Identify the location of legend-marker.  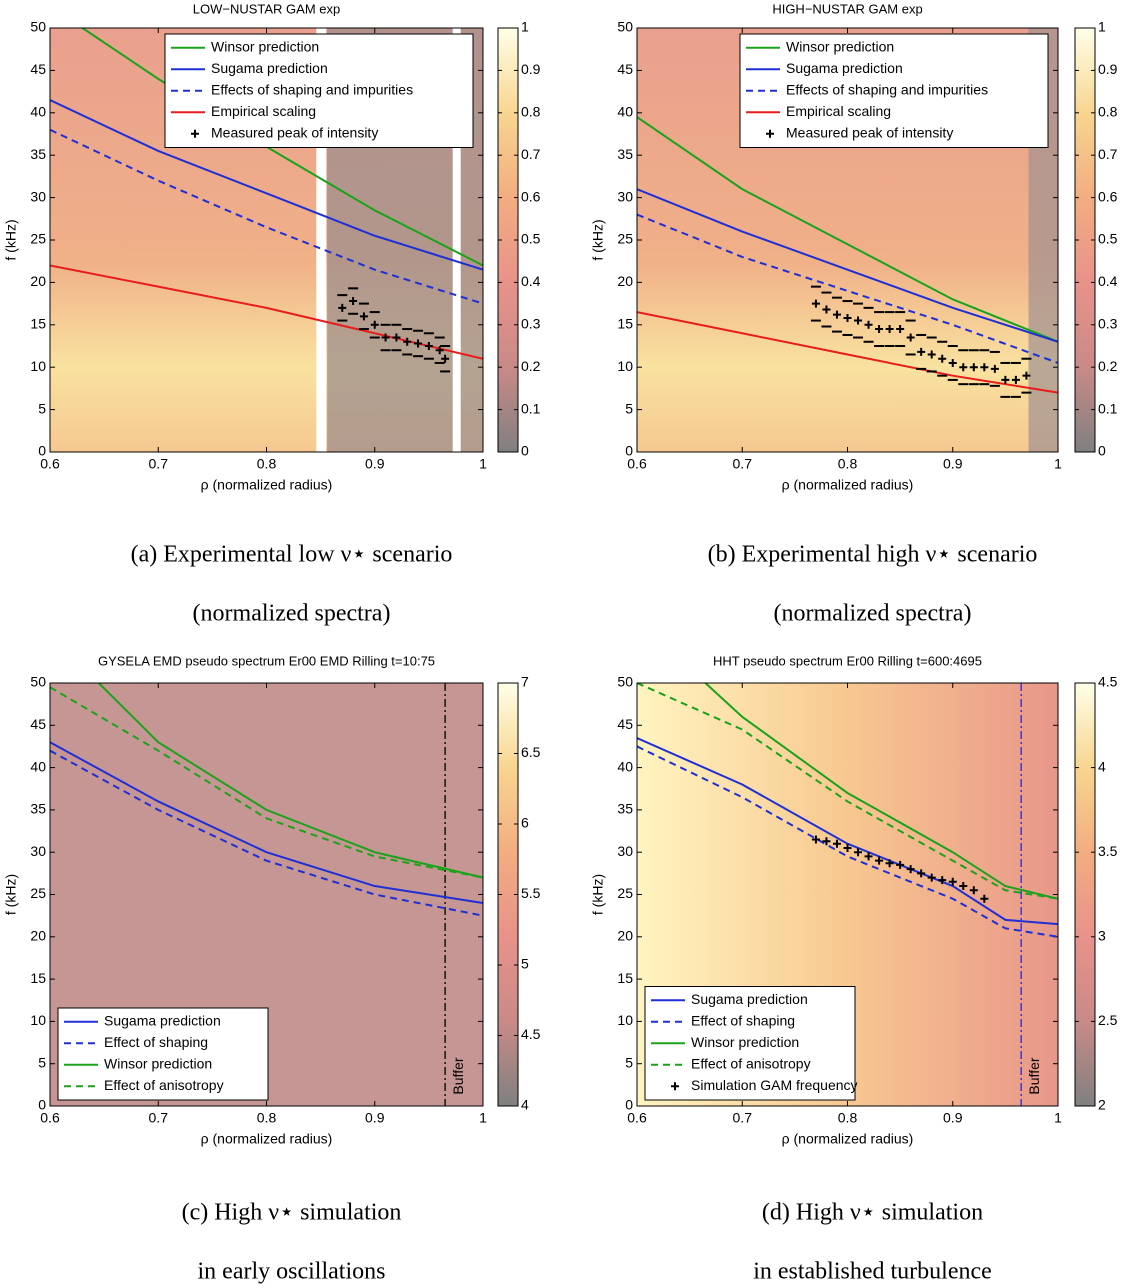
(675, 1086).